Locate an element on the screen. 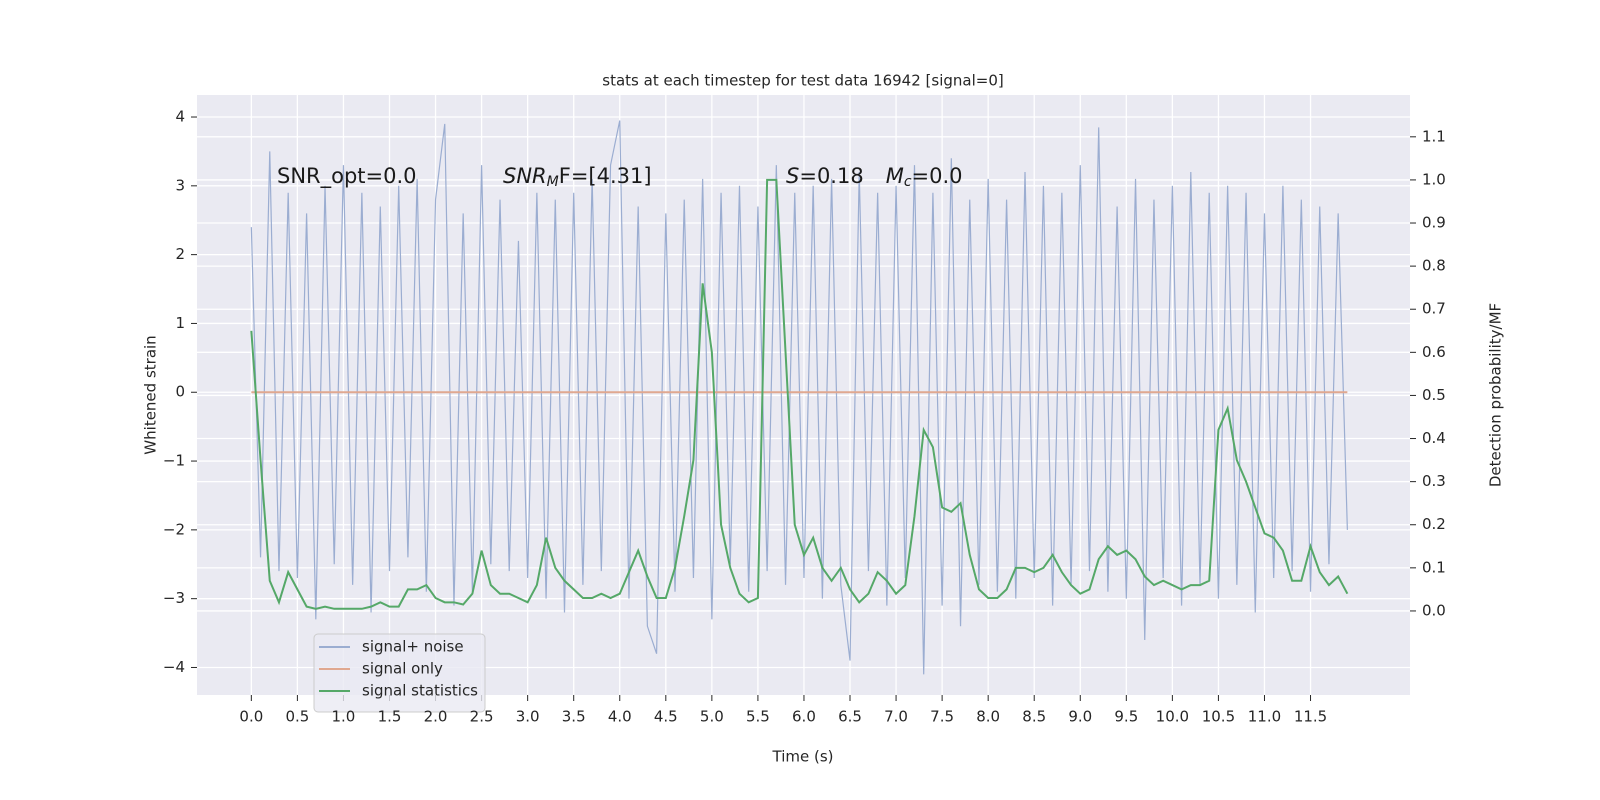 The height and width of the screenshot is (800, 1600). x-tick-label: 1.5 is located at coordinates (390, 717).